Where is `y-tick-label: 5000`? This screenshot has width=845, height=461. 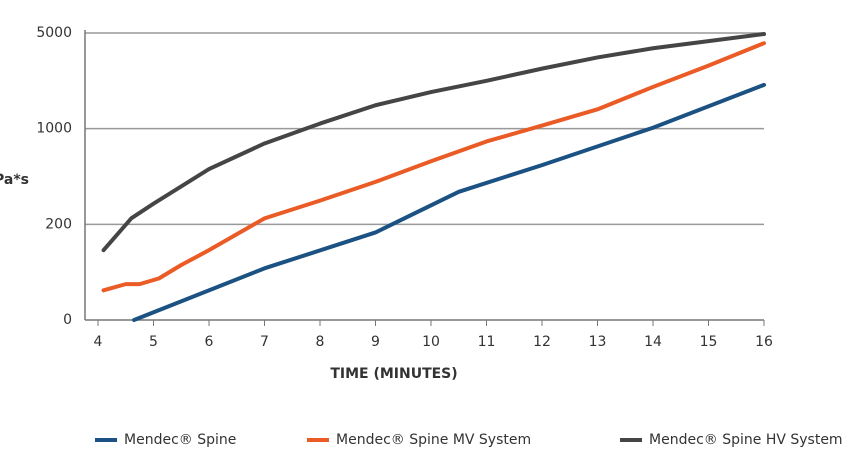
y-tick-label: 5000 is located at coordinates (54, 33).